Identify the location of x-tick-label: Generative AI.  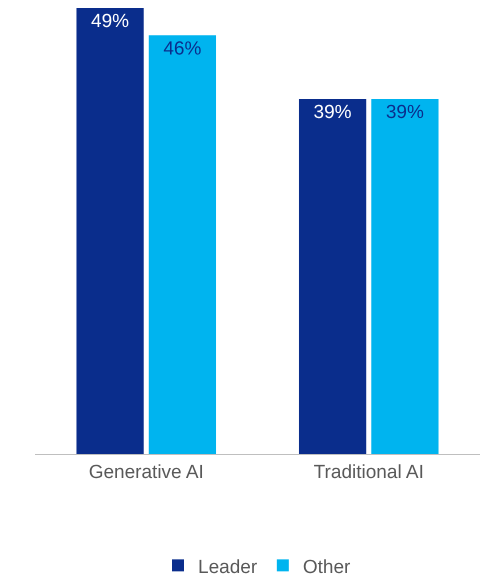
(146, 472).